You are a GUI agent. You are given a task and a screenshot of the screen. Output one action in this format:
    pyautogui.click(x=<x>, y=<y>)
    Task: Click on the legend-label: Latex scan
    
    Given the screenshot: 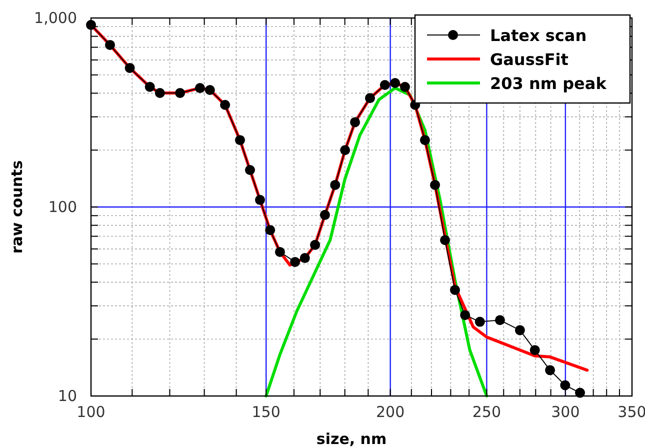 What is the action you would take?
    pyautogui.click(x=538, y=35)
    